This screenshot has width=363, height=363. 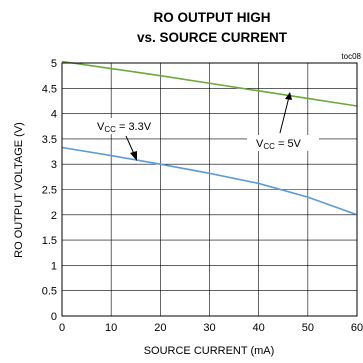 What do you see at coordinates (54, 317) in the screenshot?
I see `y-tick-label: 0` at bounding box center [54, 317].